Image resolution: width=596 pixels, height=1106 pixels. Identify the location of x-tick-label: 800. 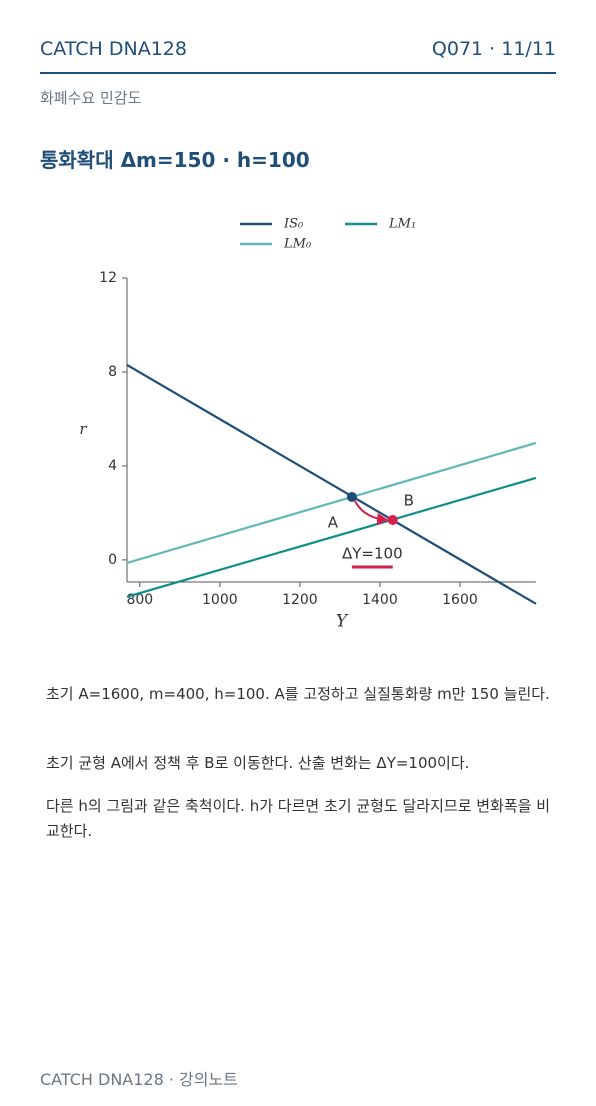
(139, 600).